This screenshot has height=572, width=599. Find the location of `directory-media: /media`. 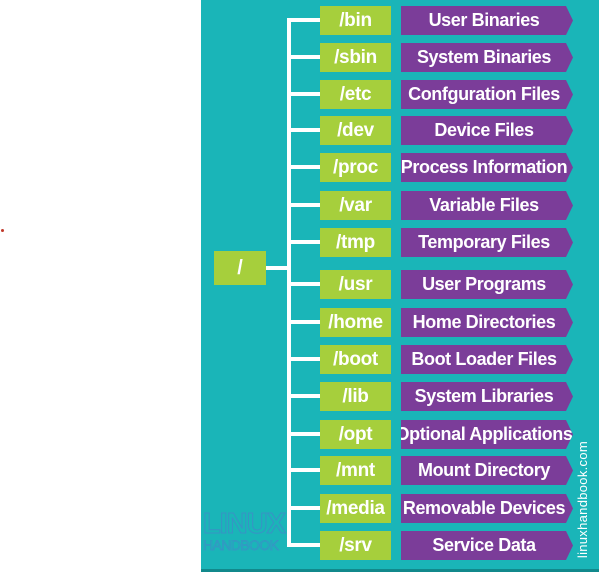

directory-media: /media is located at coordinates (355, 508).